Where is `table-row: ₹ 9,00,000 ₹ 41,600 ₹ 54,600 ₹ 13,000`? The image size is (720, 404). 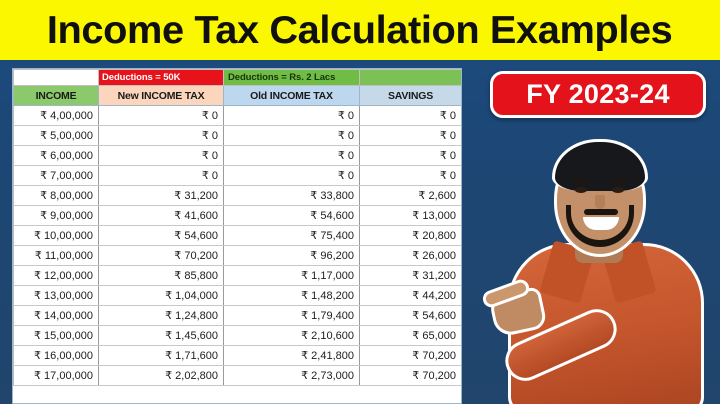 table-row: ₹ 9,00,000 ₹ 41,600 ₹ 54,600 ₹ 13,000 is located at coordinates (237, 215).